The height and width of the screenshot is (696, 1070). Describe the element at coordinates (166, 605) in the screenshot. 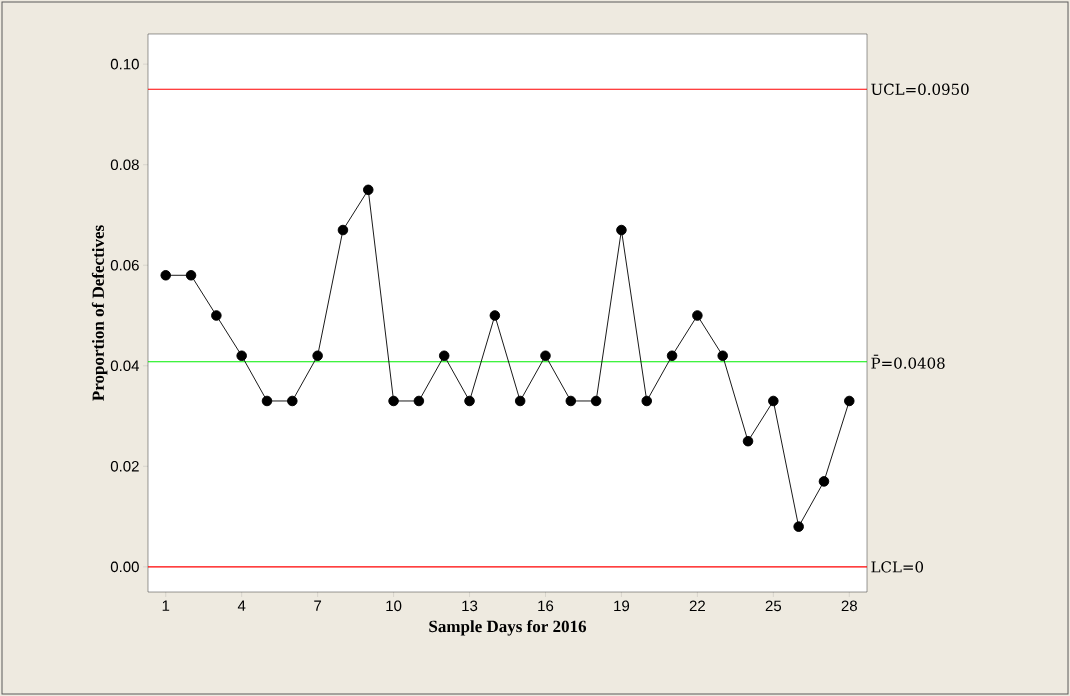

I see `x-tick-label: 1` at that location.